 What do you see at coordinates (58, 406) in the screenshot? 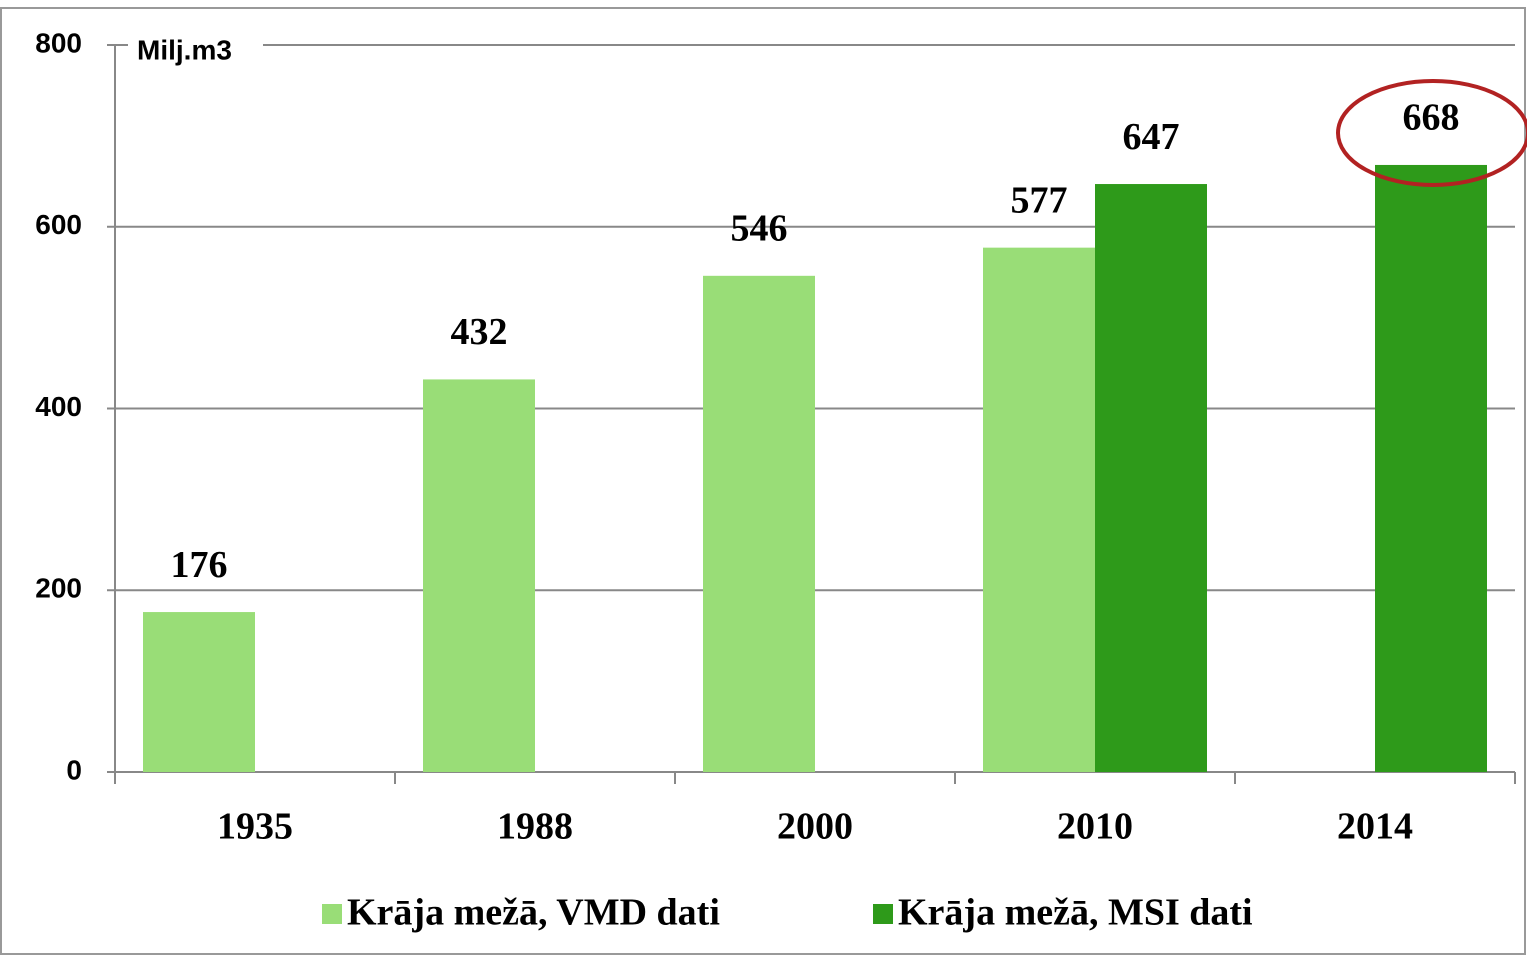
I see `y-tick-label: 400` at bounding box center [58, 406].